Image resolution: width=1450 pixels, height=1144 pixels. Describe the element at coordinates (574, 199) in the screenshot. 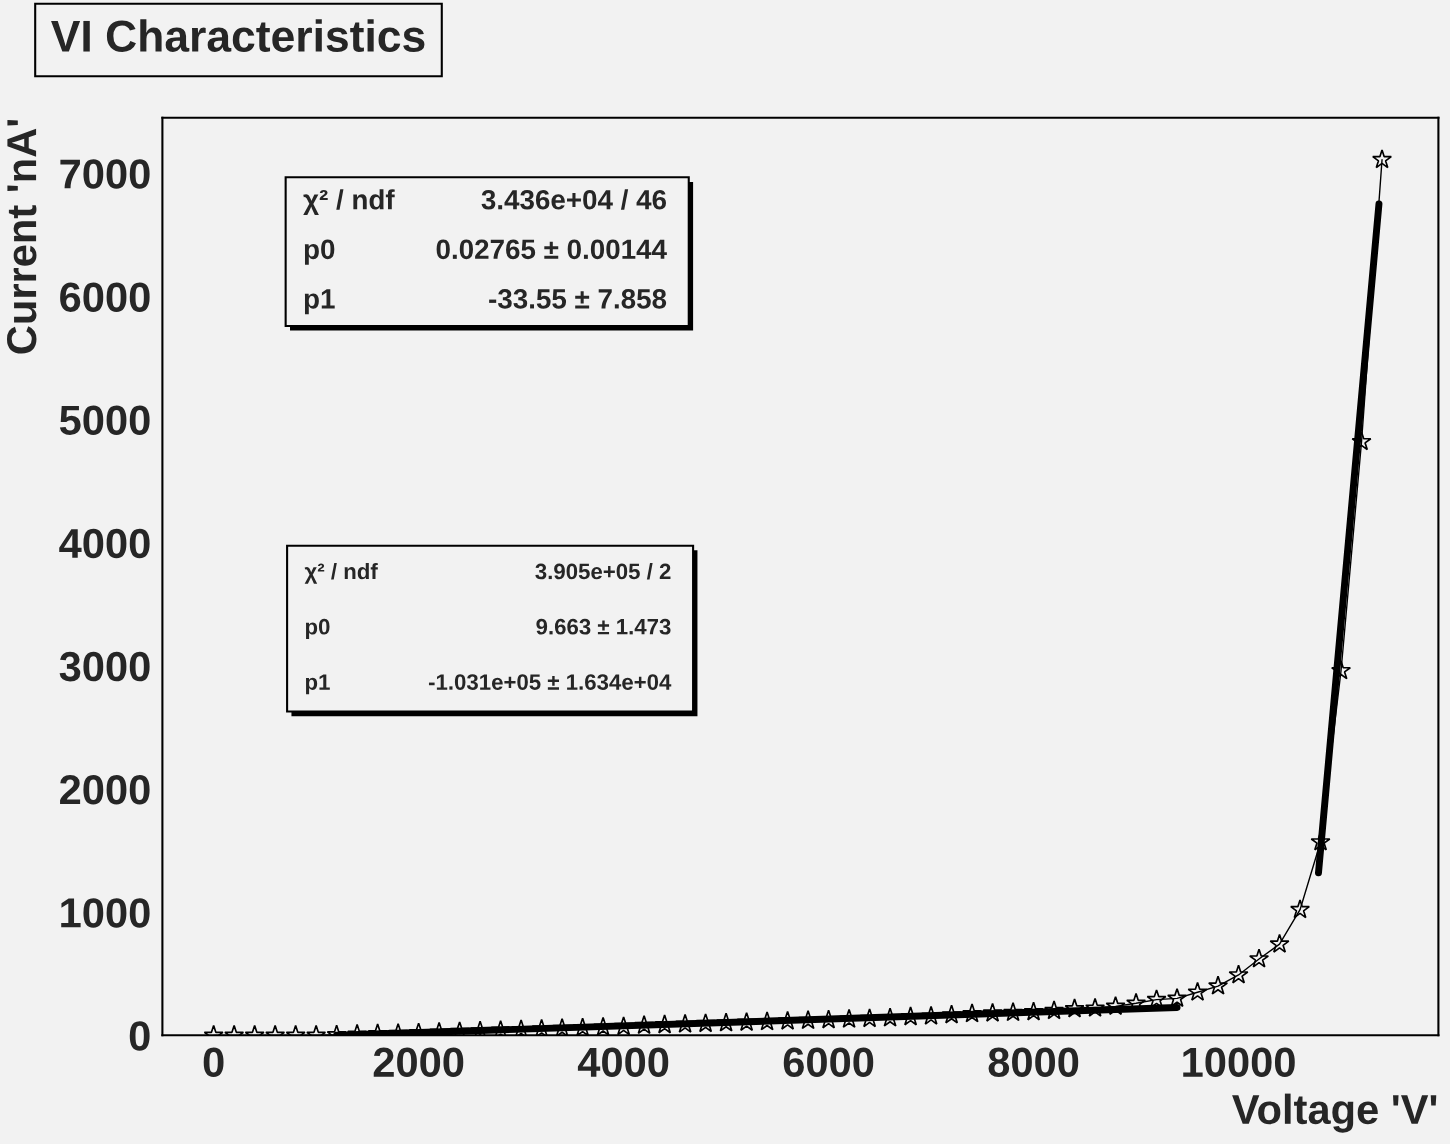

I see `annotation: 3.436e+04 / 46` at that location.